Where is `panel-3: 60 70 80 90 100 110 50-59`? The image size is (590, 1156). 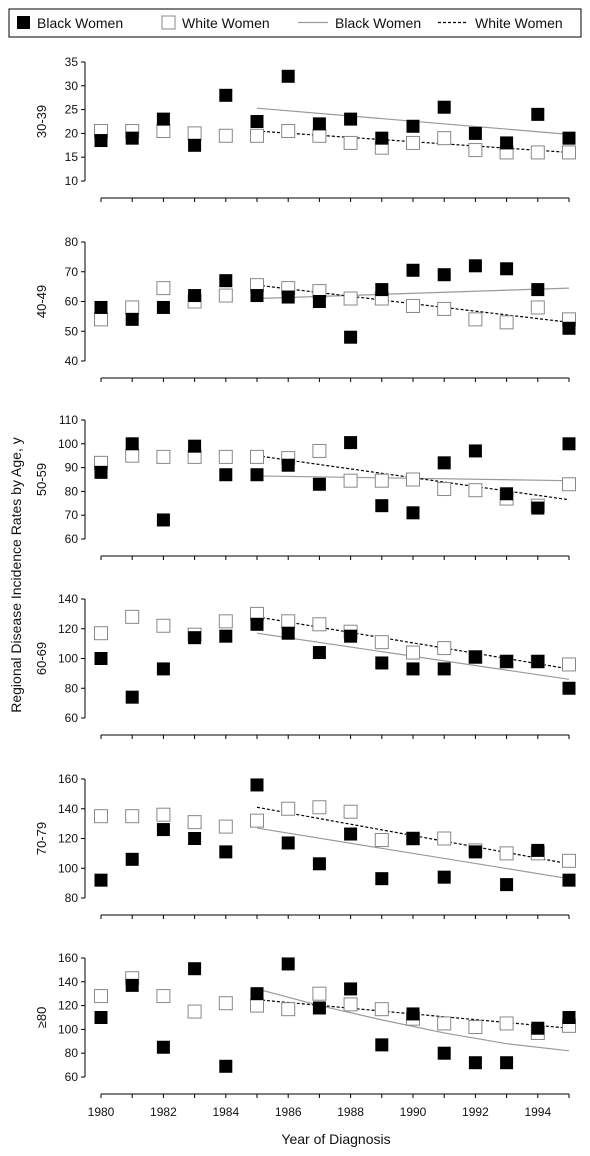
panel-3: 60 70 80 90 100 110 50-59 is located at coordinates (305, 486).